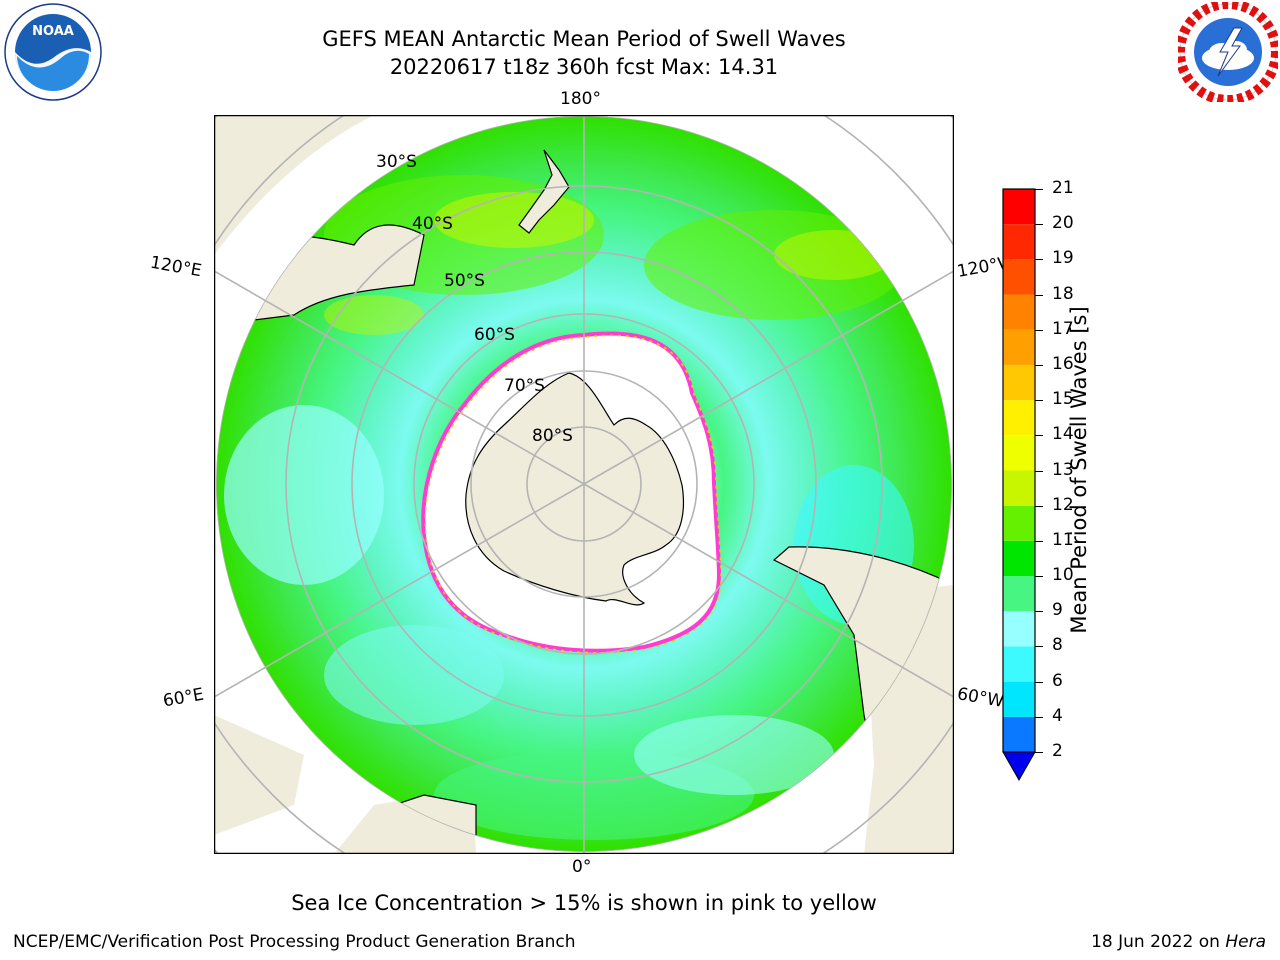  Describe the element at coordinates (1063, 469) in the screenshot. I see `colorbar-tick-label: 13` at that location.